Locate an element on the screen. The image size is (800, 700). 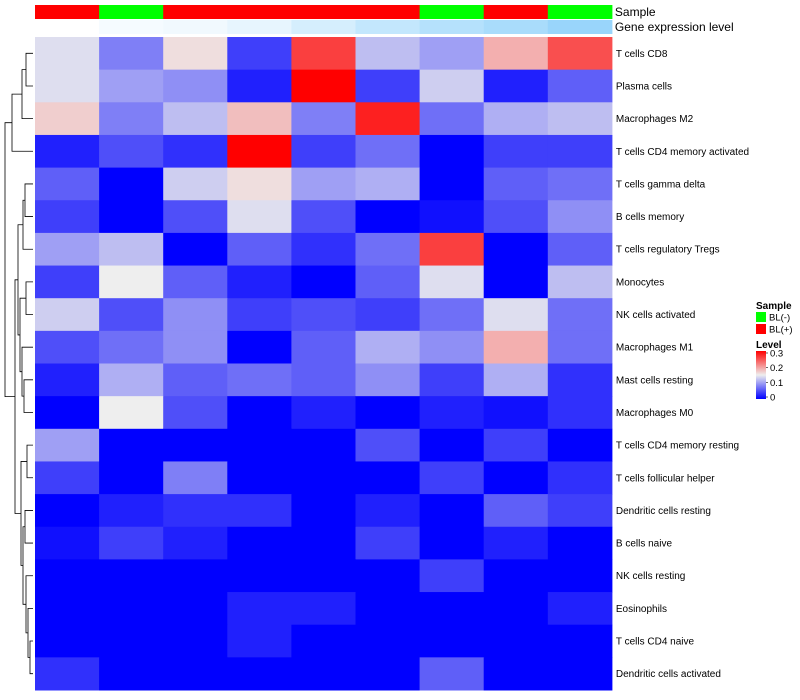
legend: Sample BL(-)BL(+) Level 0.3 0.2 0.1 0 is located at coordinates (774, 352).